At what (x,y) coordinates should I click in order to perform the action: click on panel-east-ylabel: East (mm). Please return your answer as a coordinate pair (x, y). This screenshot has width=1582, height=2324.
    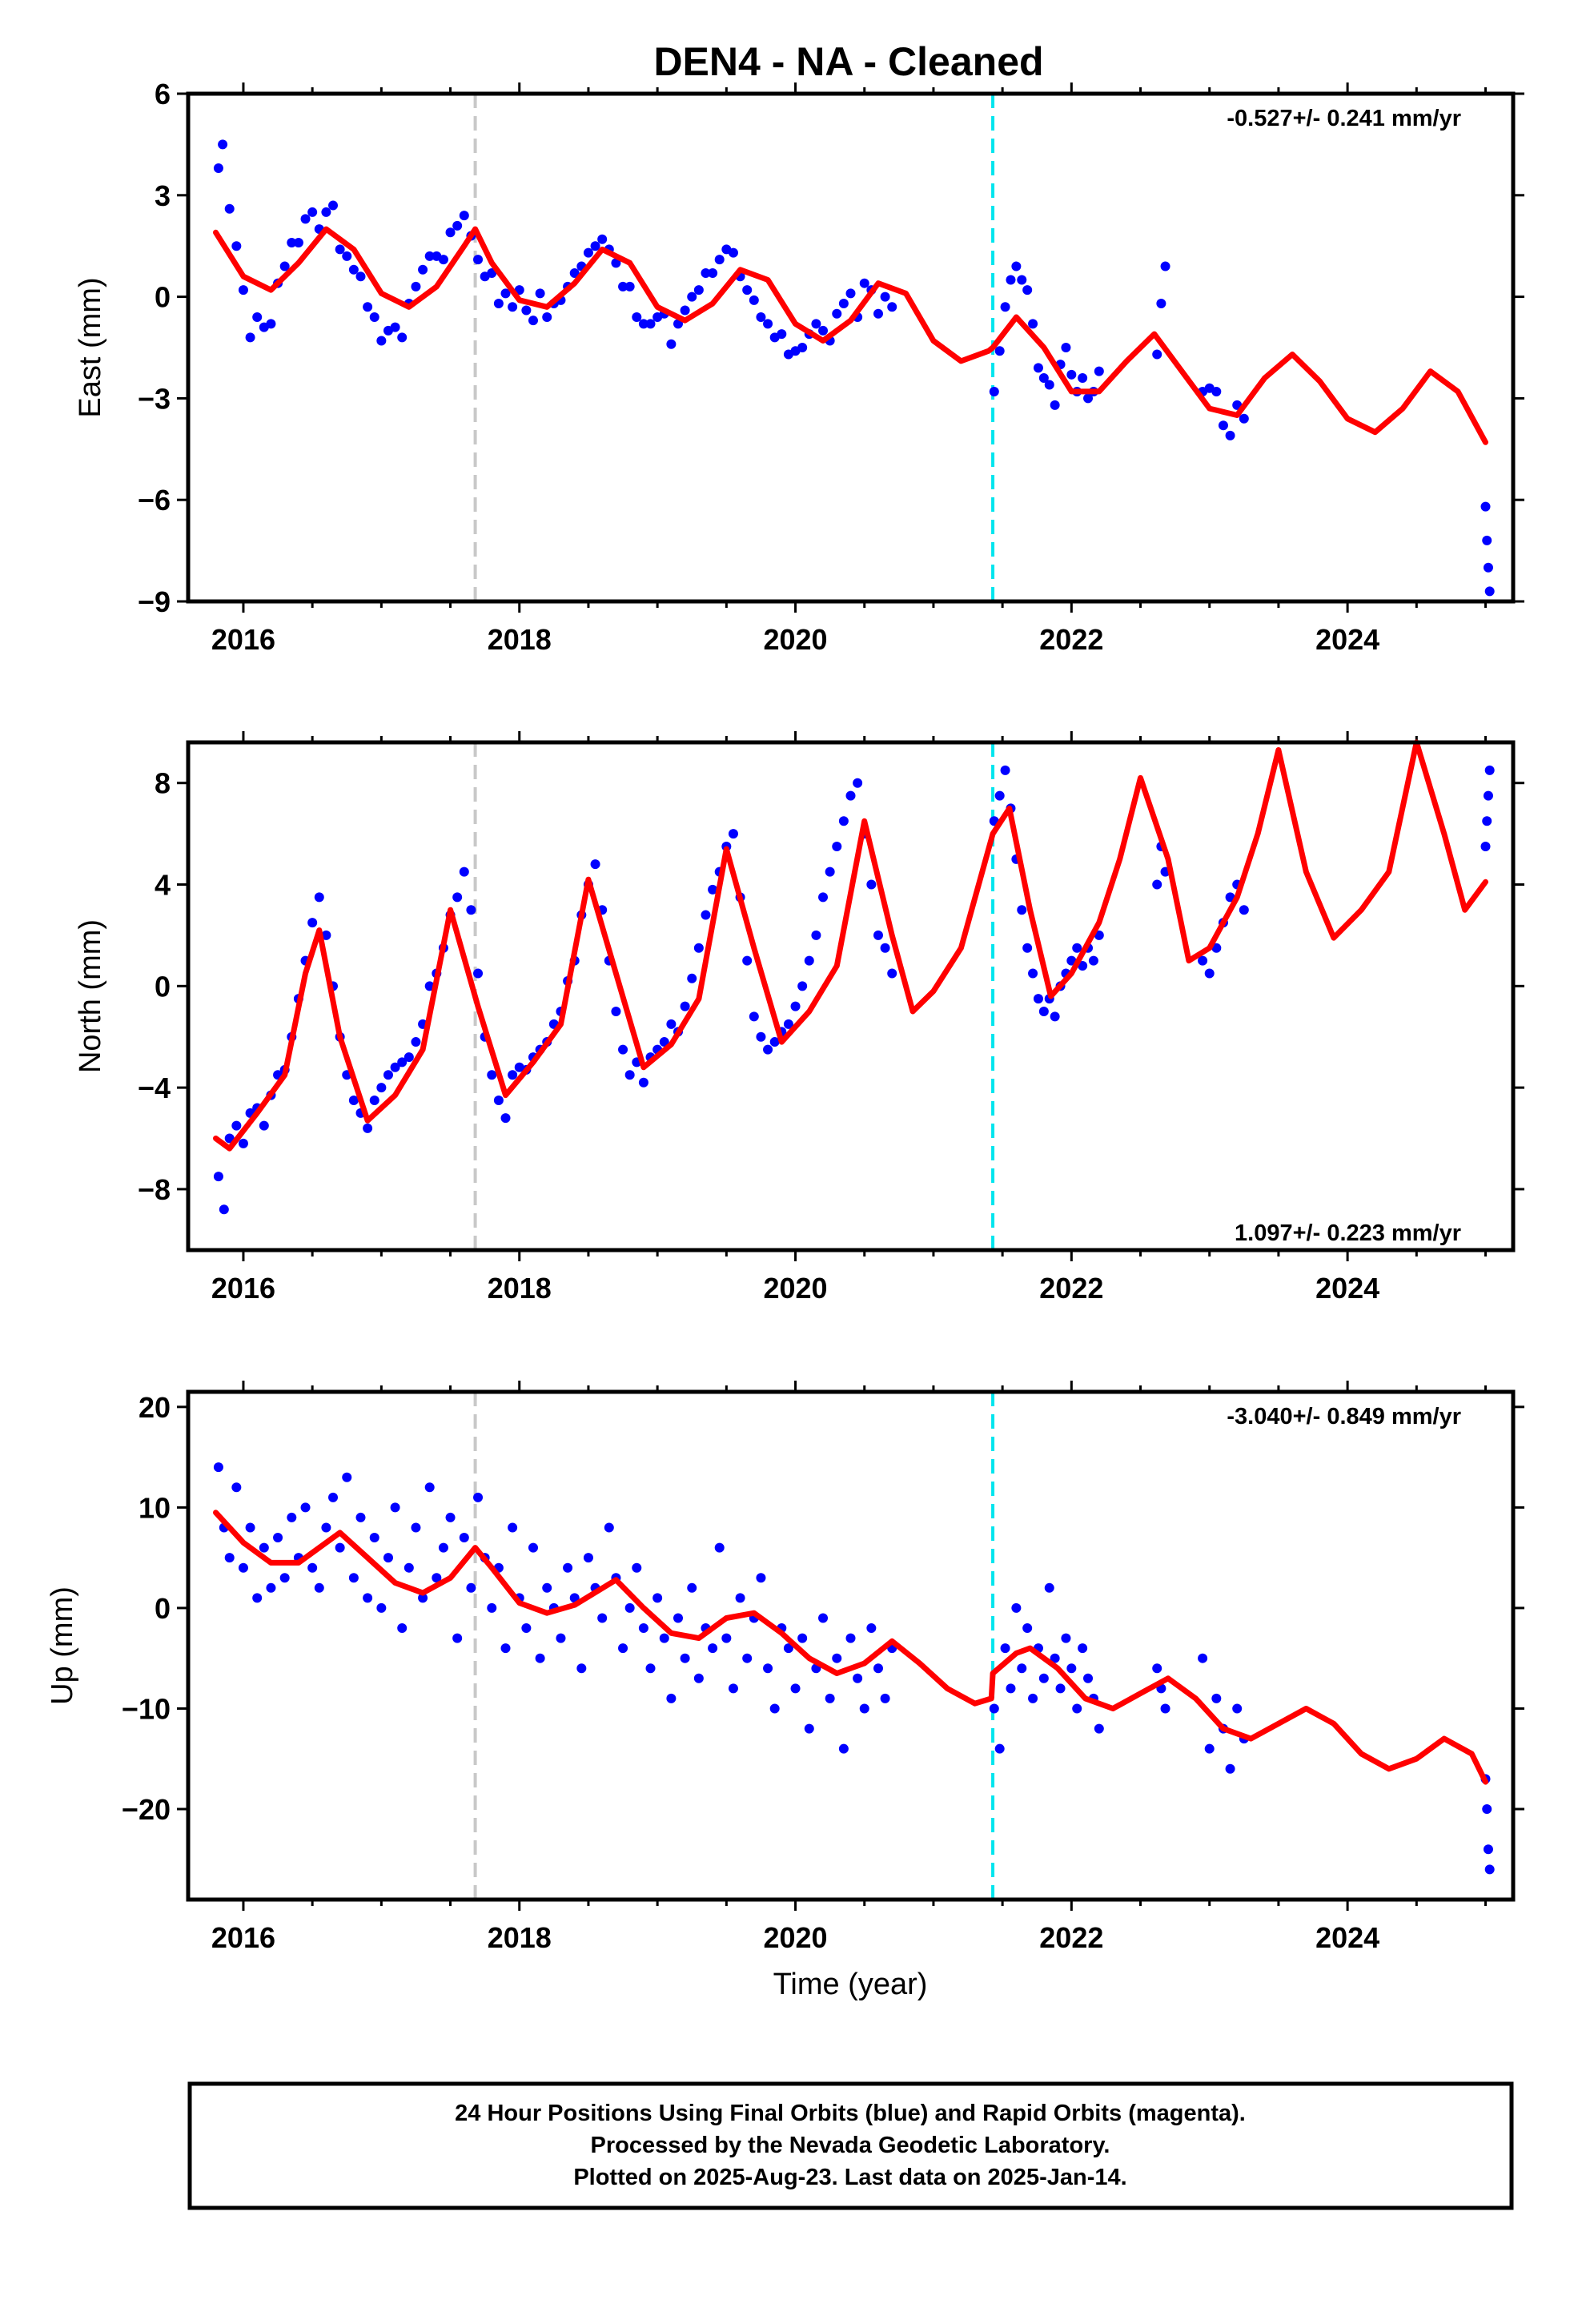
    Looking at the image, I should click on (91, 347).